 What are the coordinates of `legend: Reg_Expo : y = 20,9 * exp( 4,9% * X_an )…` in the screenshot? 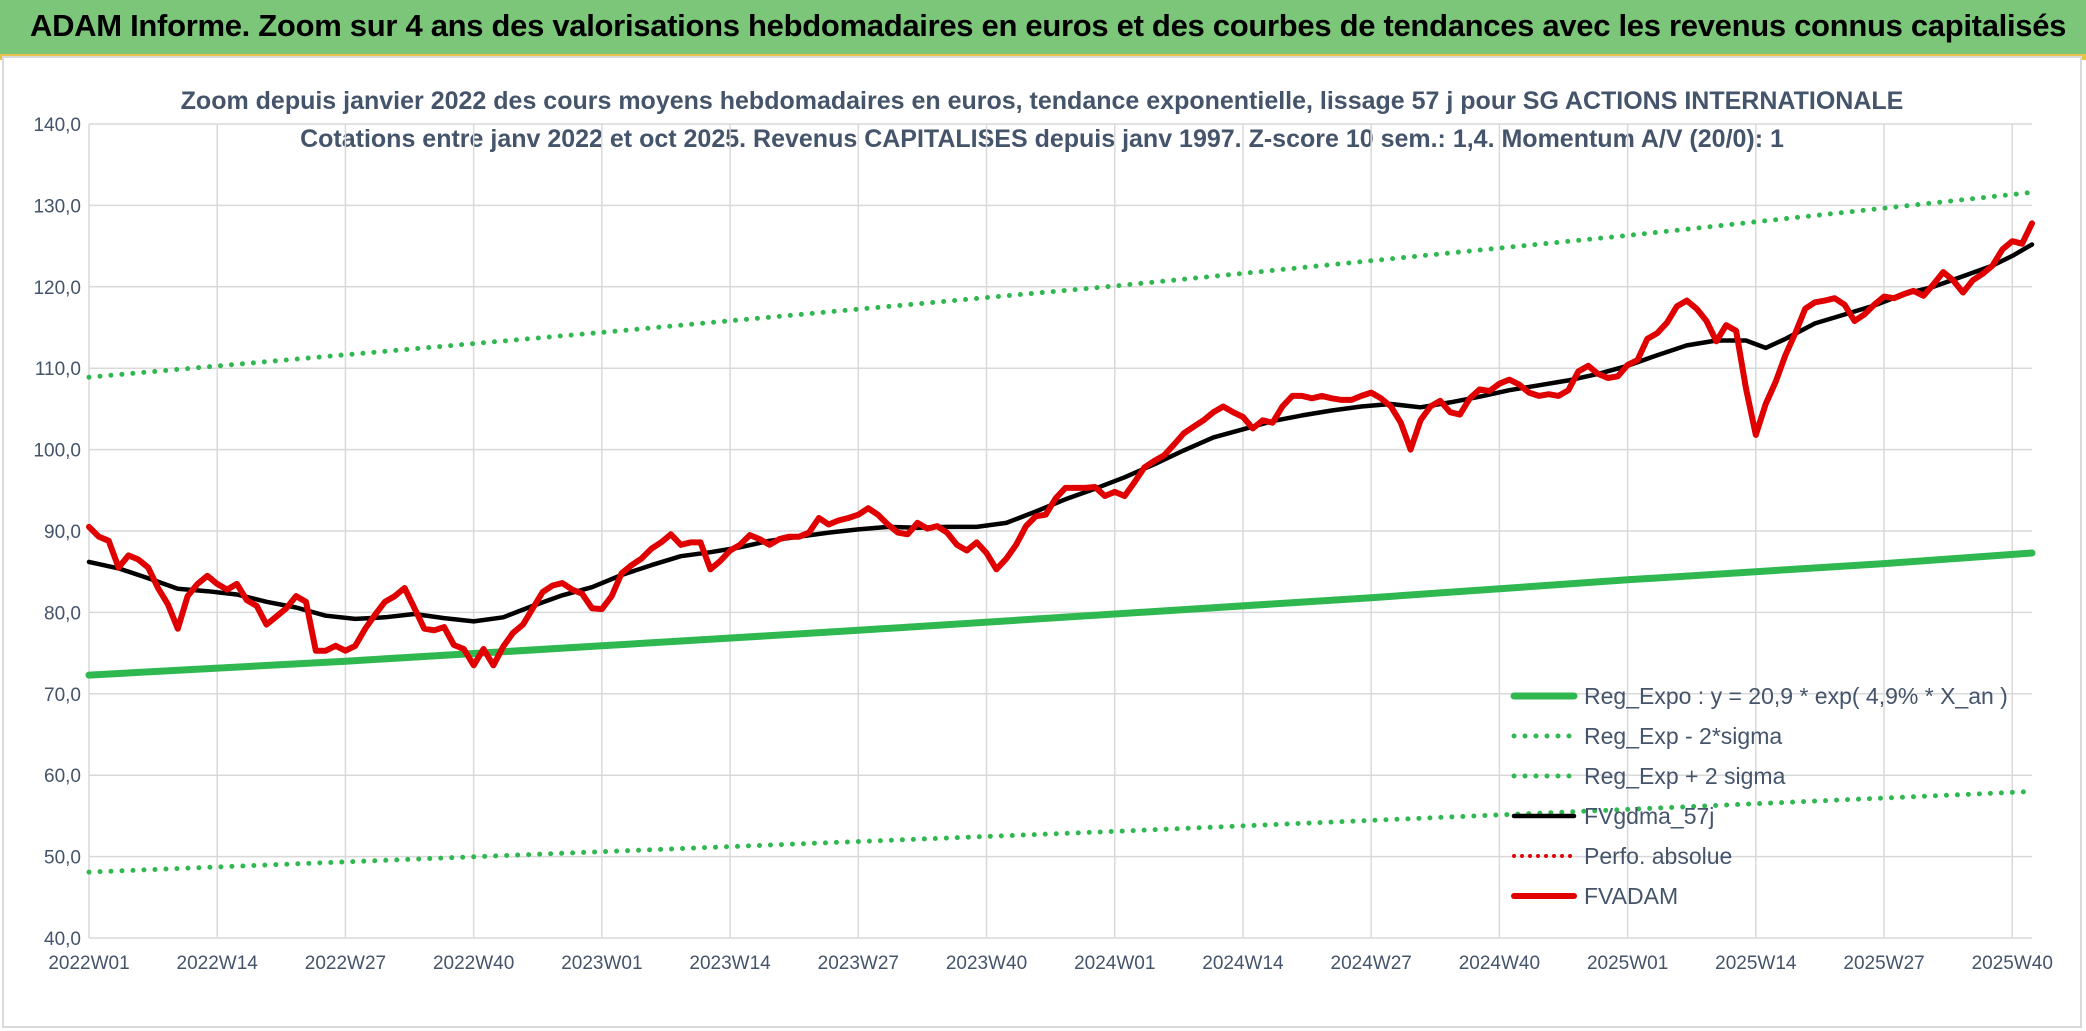 It's located at (1759, 796).